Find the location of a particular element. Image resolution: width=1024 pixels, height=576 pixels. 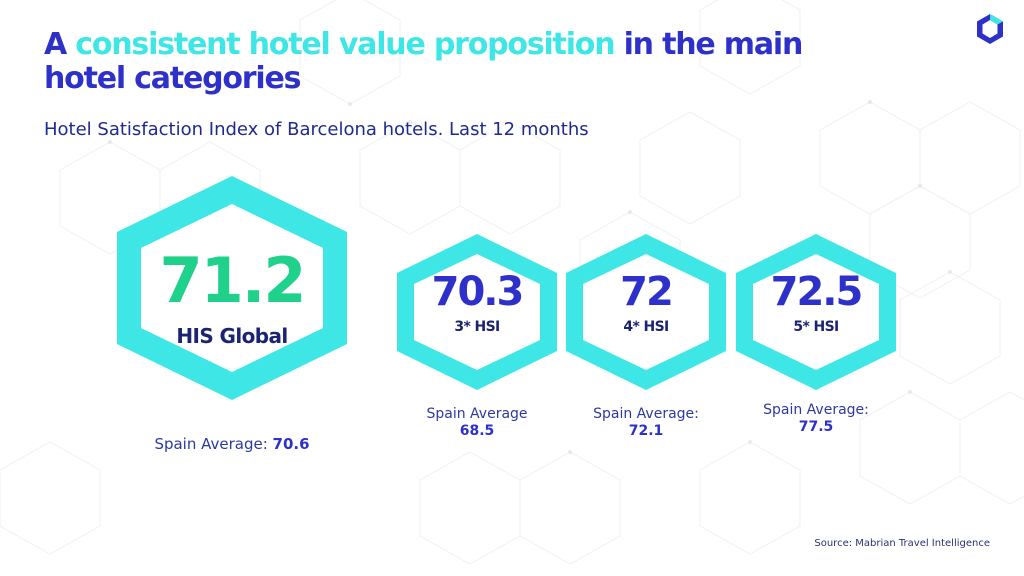

spain-average-global: Spain Average: 70.6 is located at coordinates (232, 444).